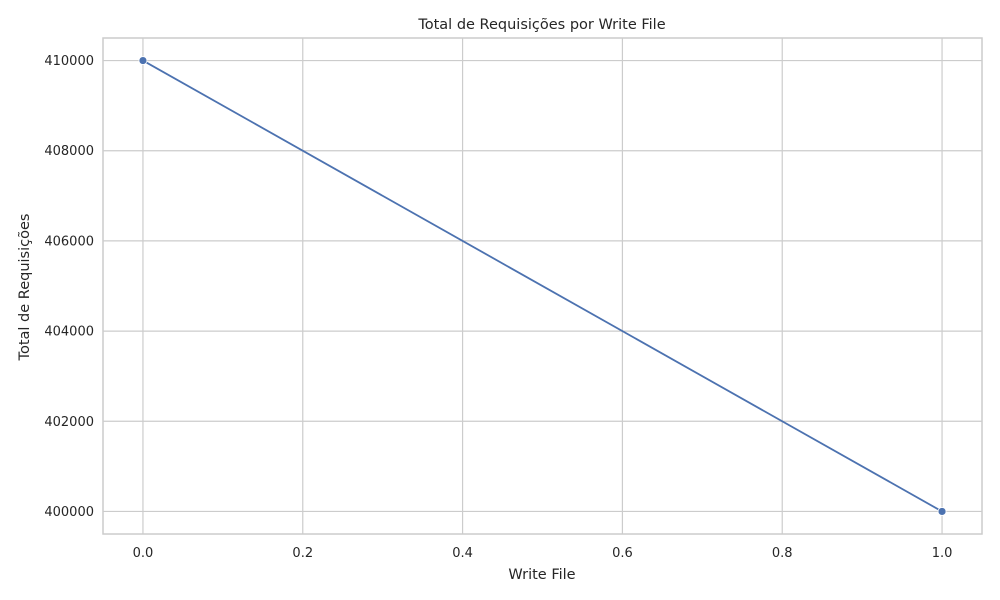 This screenshot has height=600, width=1000. Describe the element at coordinates (69, 332) in the screenshot. I see `y-tick-label: 404000` at that location.